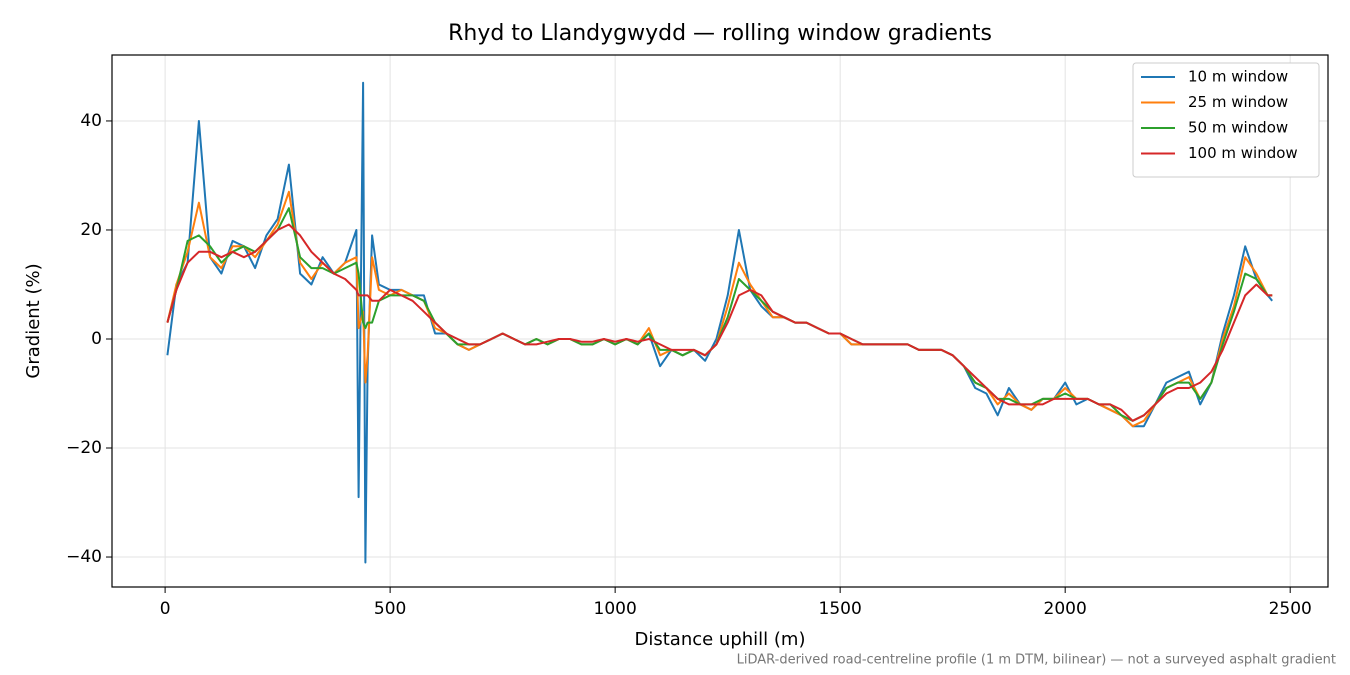  Describe the element at coordinates (720, 639) in the screenshot. I see `x-axis-label: Distance uphill (m)` at that location.